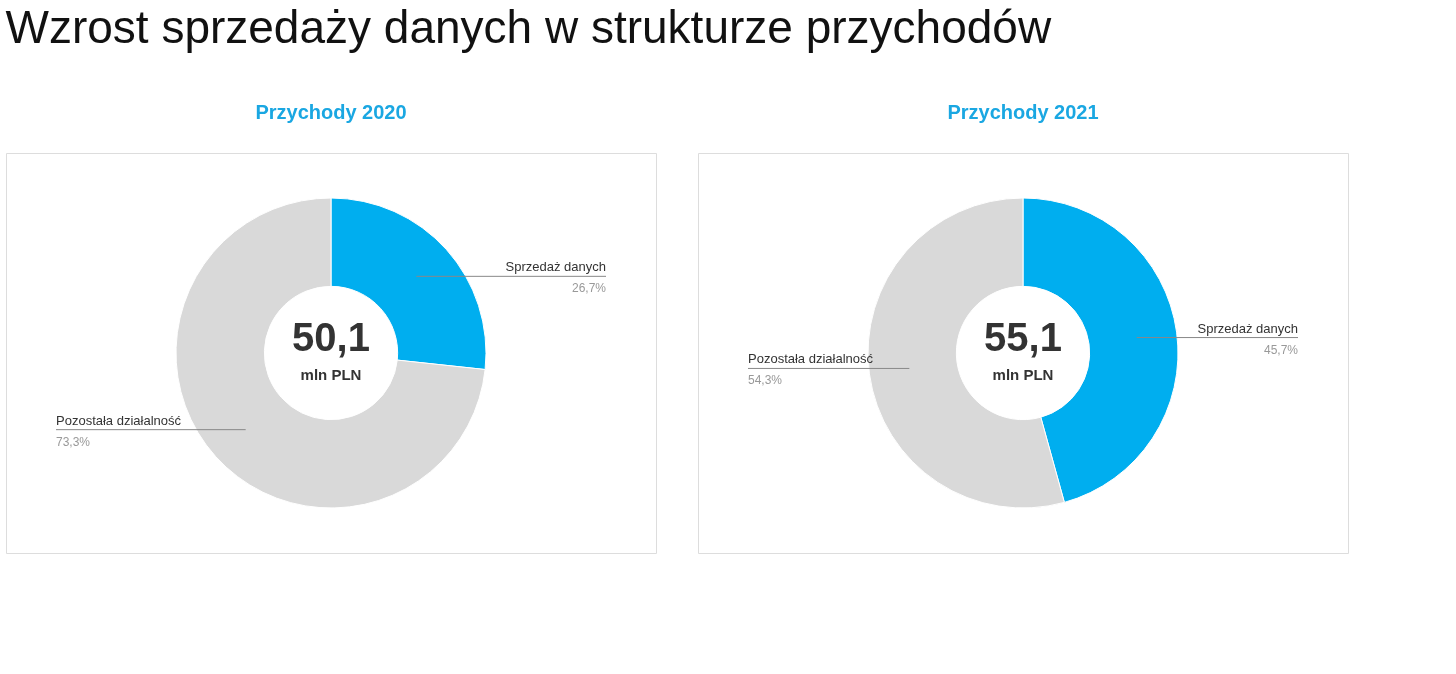 The height and width of the screenshot is (674, 1456). What do you see at coordinates (528, 26) in the screenshot?
I see `chart-title: Wzrost sprzedaży danych w strukturze przychodów` at bounding box center [528, 26].